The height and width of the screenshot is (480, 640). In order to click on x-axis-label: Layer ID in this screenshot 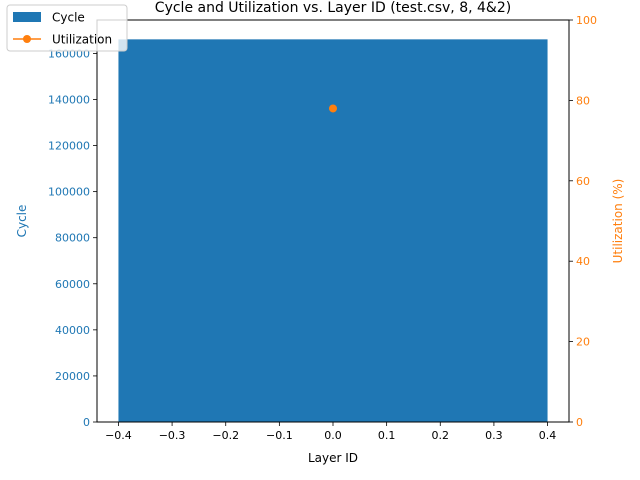, I will do `click(333, 458)`.